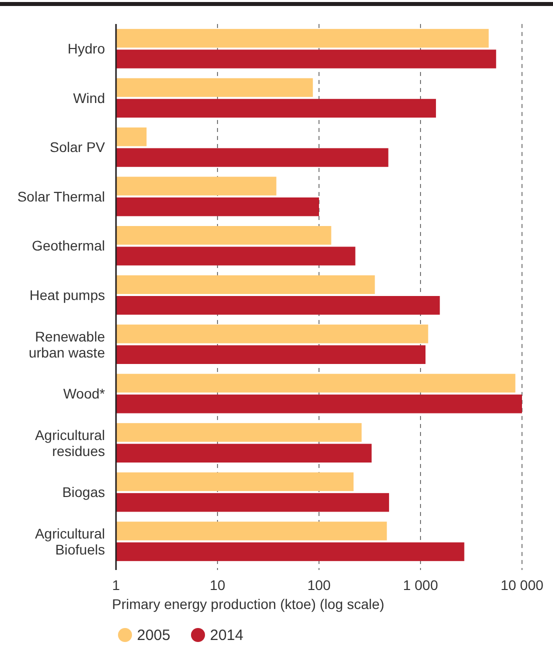 Image resolution: width=553 pixels, height=648 pixels. I want to click on x-tick-label: 100, so click(319, 585).